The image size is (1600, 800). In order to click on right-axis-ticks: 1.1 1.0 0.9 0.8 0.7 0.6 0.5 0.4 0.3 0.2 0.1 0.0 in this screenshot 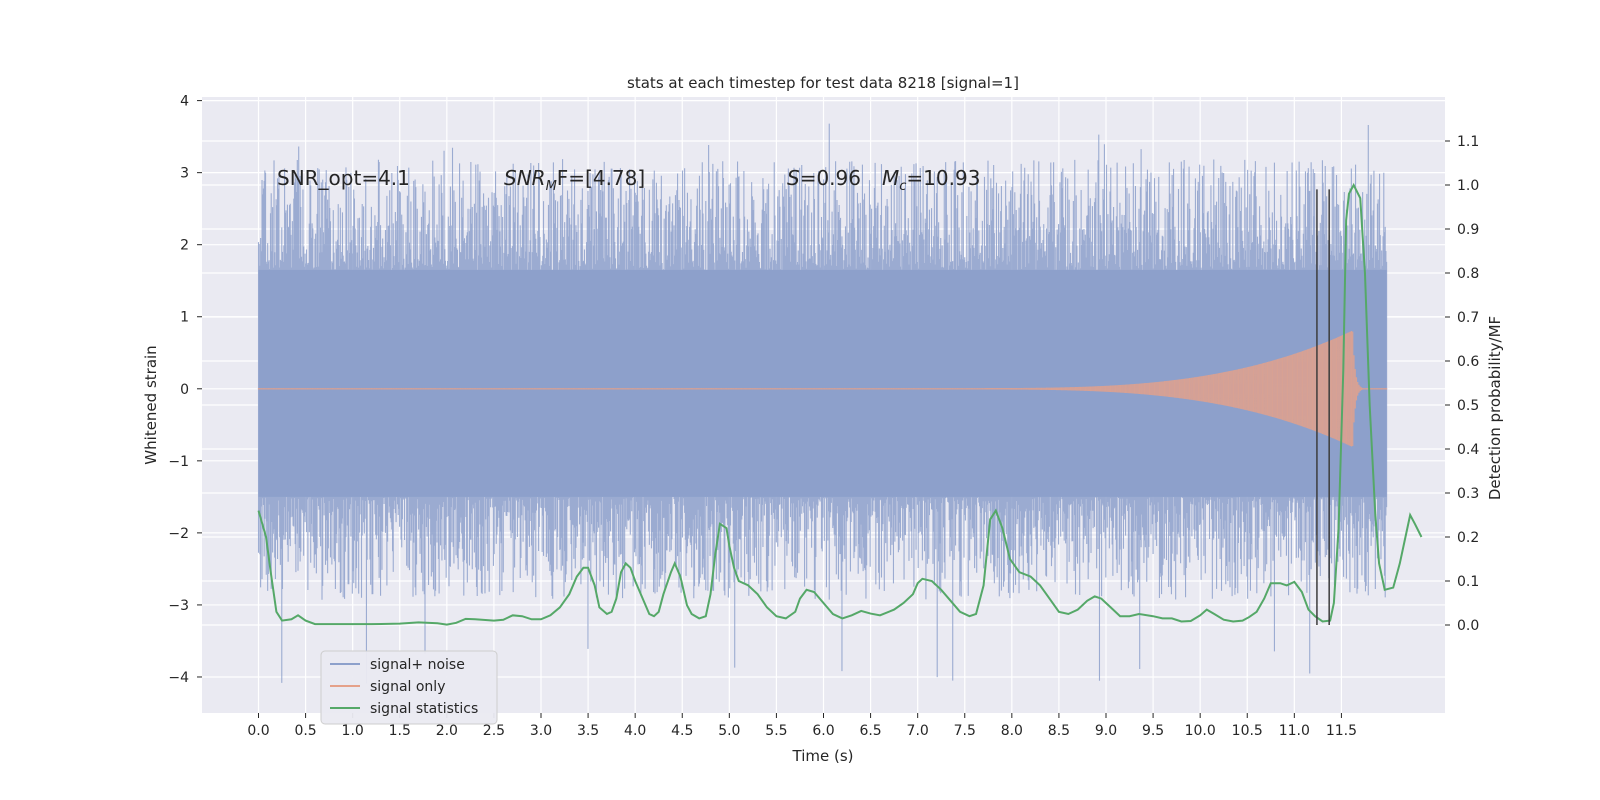, I will do `click(1462, 384)`.